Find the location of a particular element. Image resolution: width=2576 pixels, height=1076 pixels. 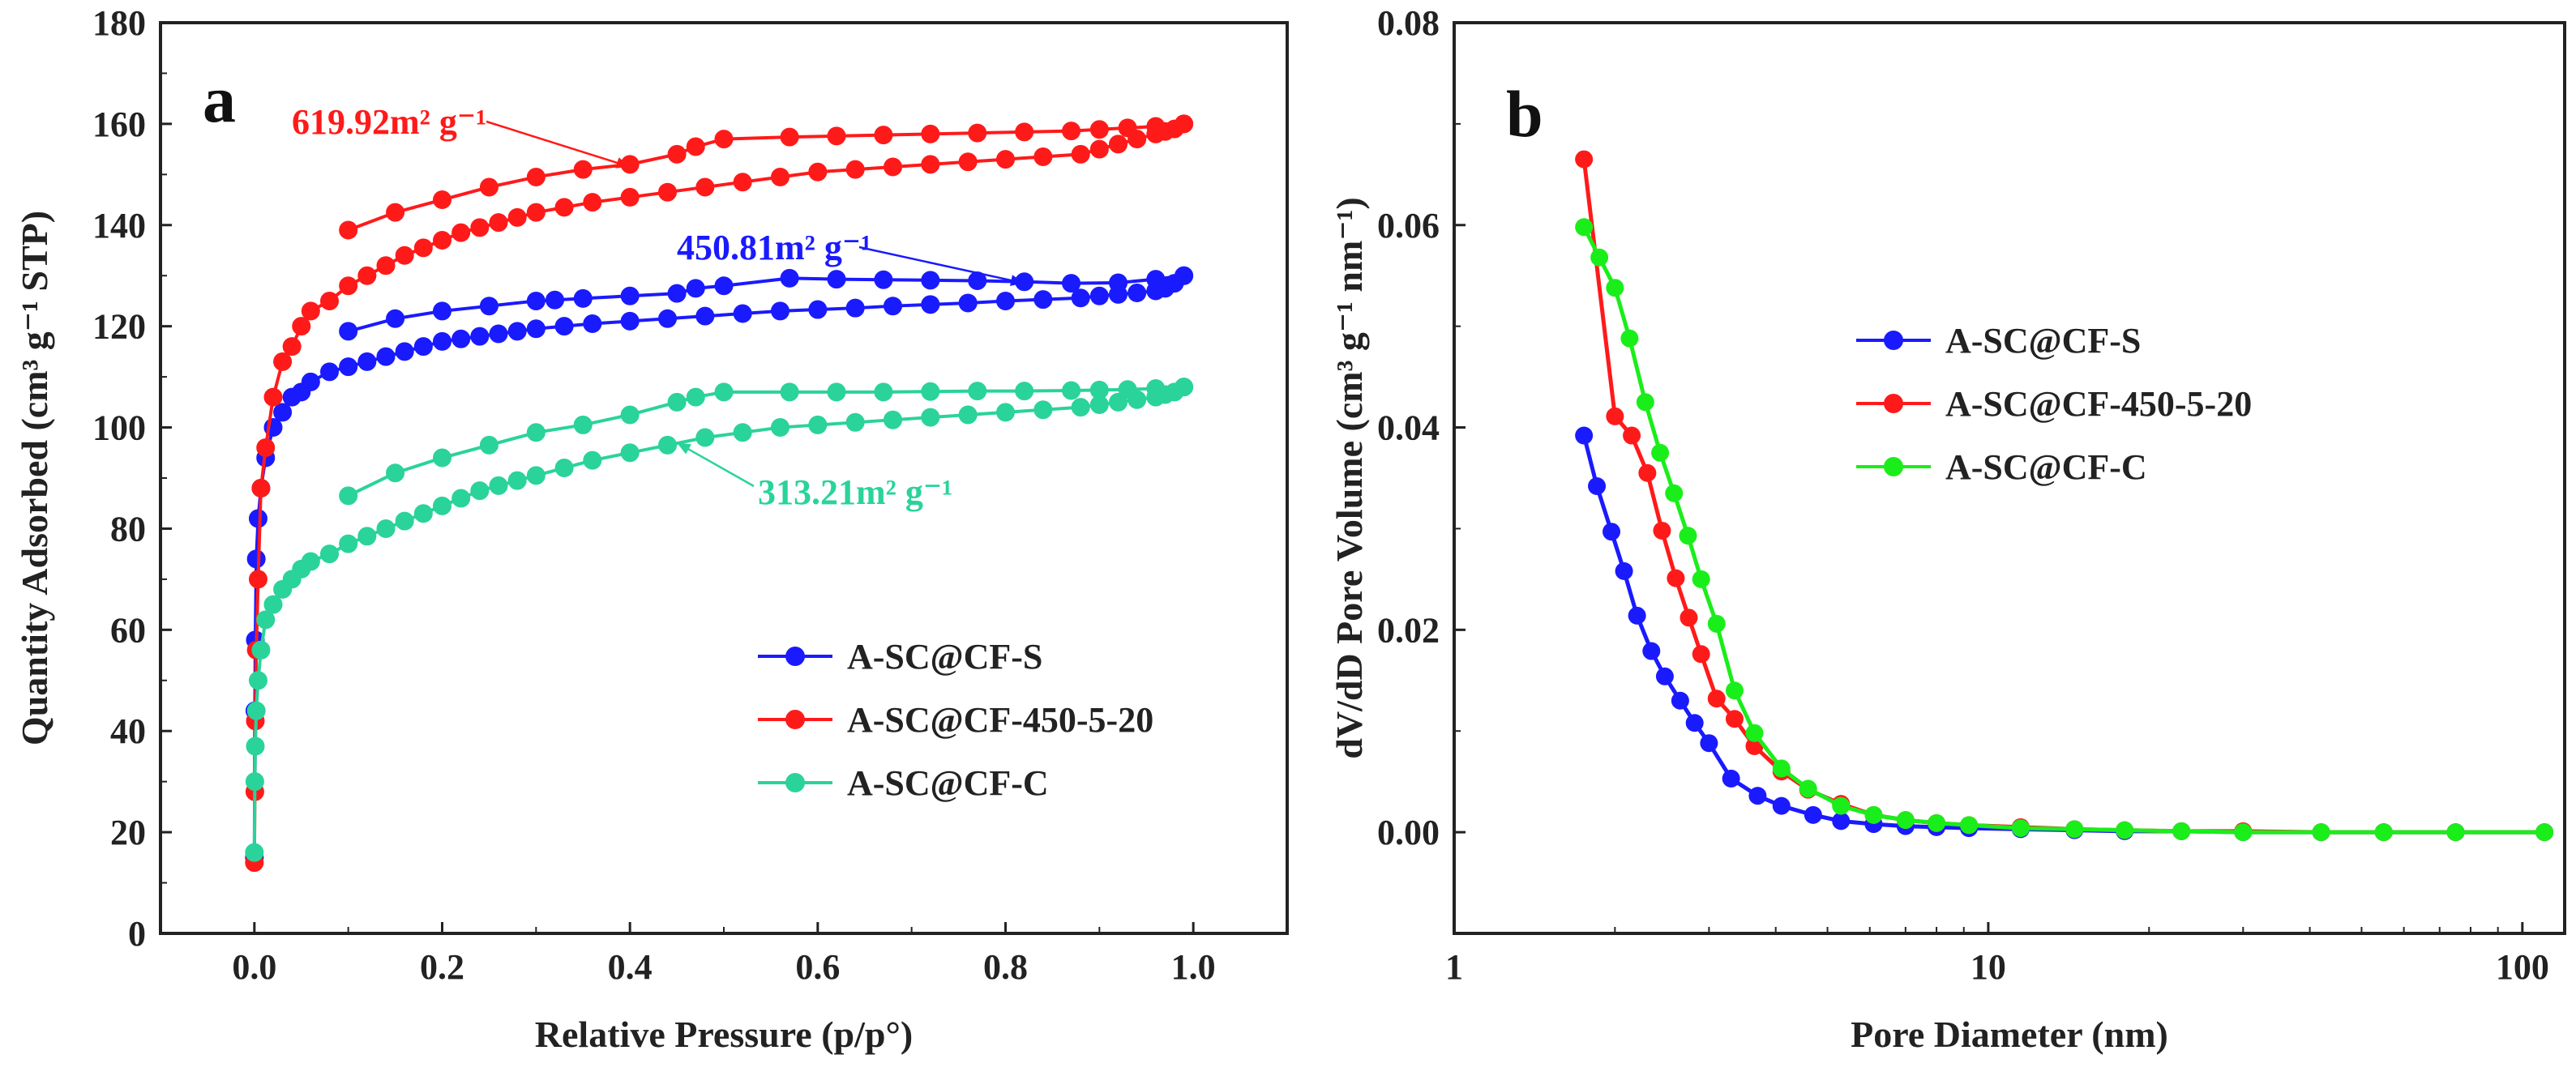

x-tick-label: 0.4 is located at coordinates (630, 967).